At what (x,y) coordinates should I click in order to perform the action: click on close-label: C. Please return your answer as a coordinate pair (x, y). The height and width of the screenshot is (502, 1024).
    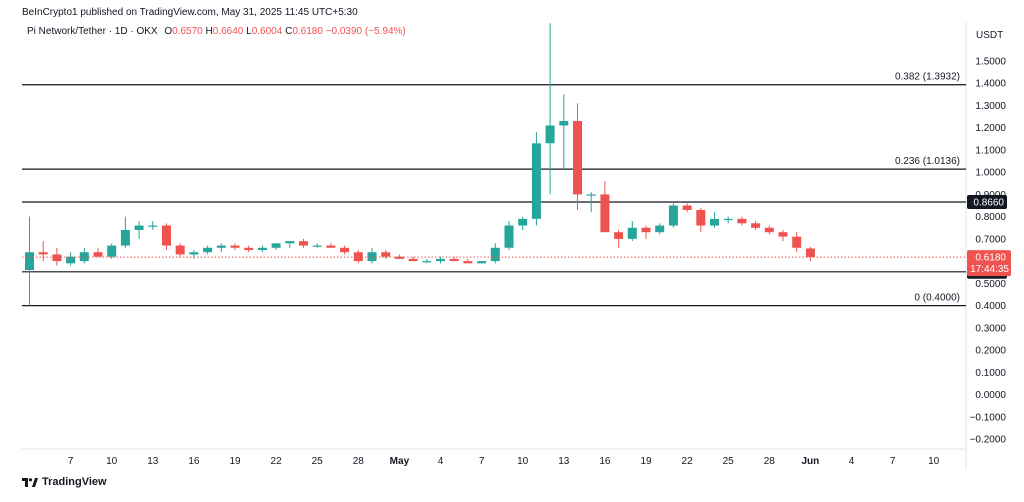
    Looking at the image, I should click on (289, 31).